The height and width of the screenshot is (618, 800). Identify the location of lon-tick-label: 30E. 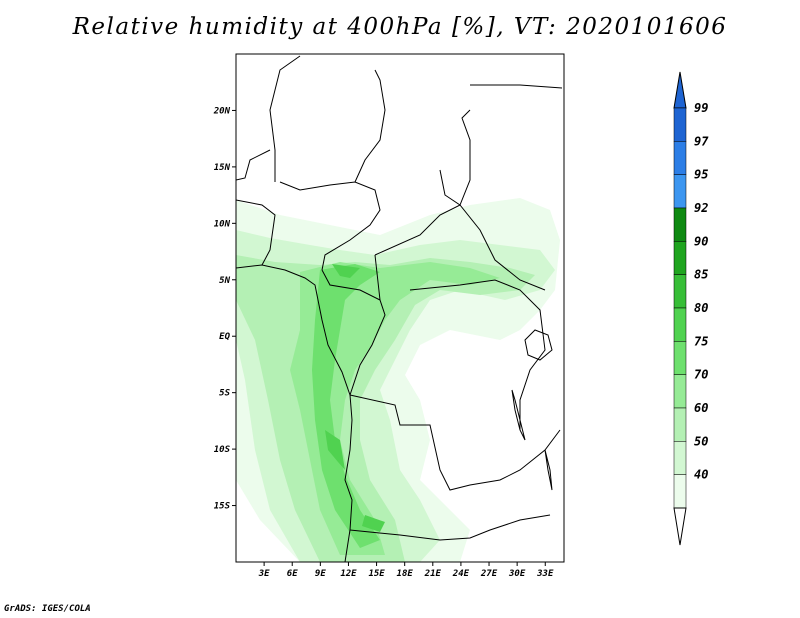
(517, 574).